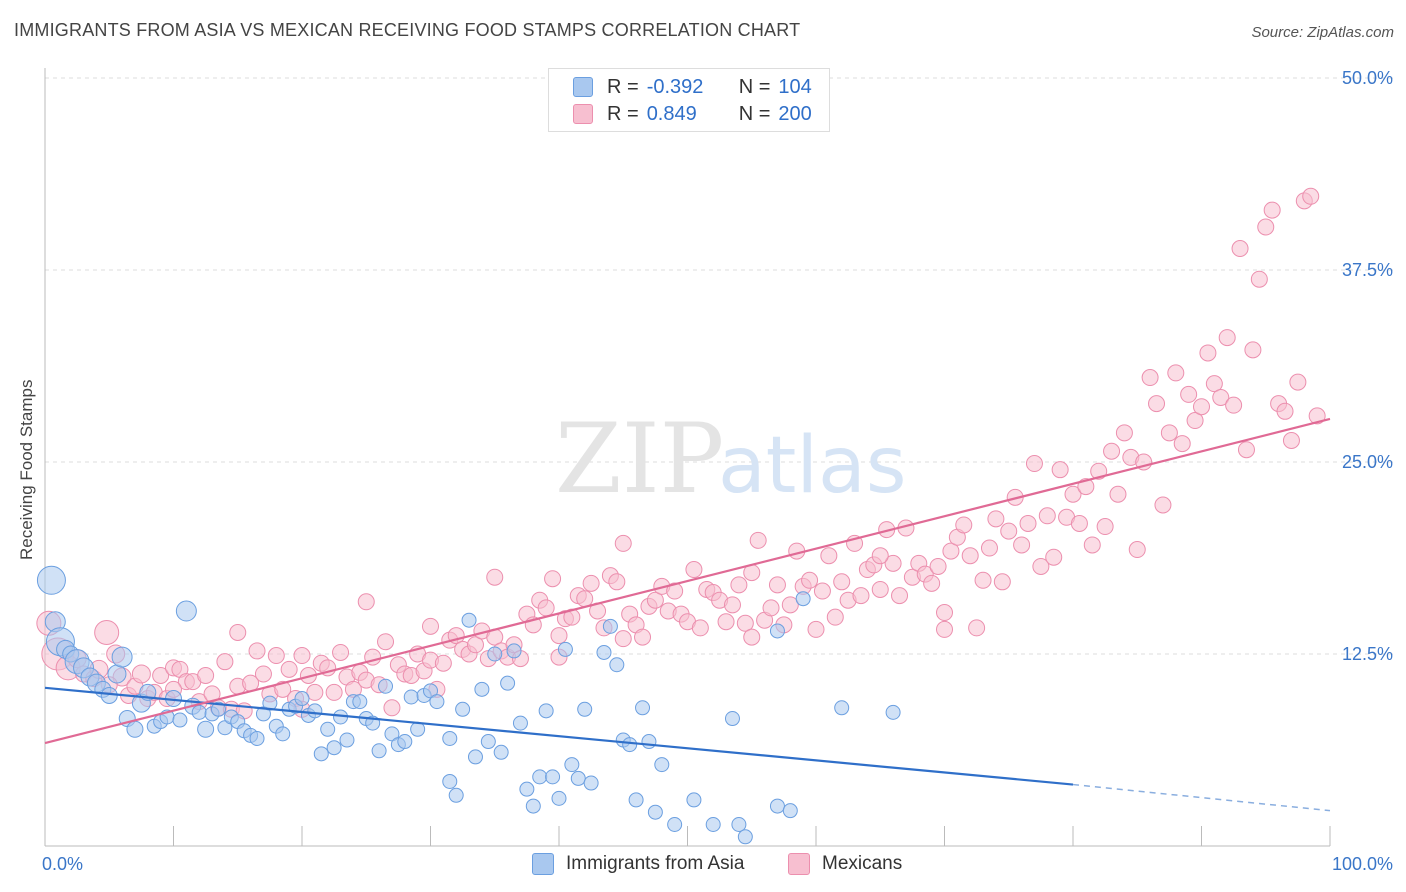 This screenshot has height=892, width=1406. I want to click on bottom-legend-label-asia: Immigrants from Asia, so click(655, 863).